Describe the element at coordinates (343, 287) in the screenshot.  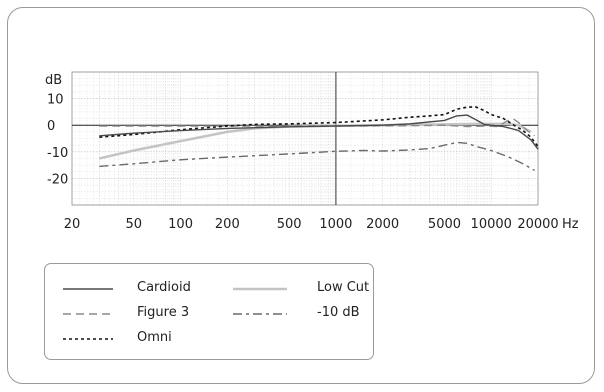
I see `legend-label-low-cut: Low Cut` at that location.